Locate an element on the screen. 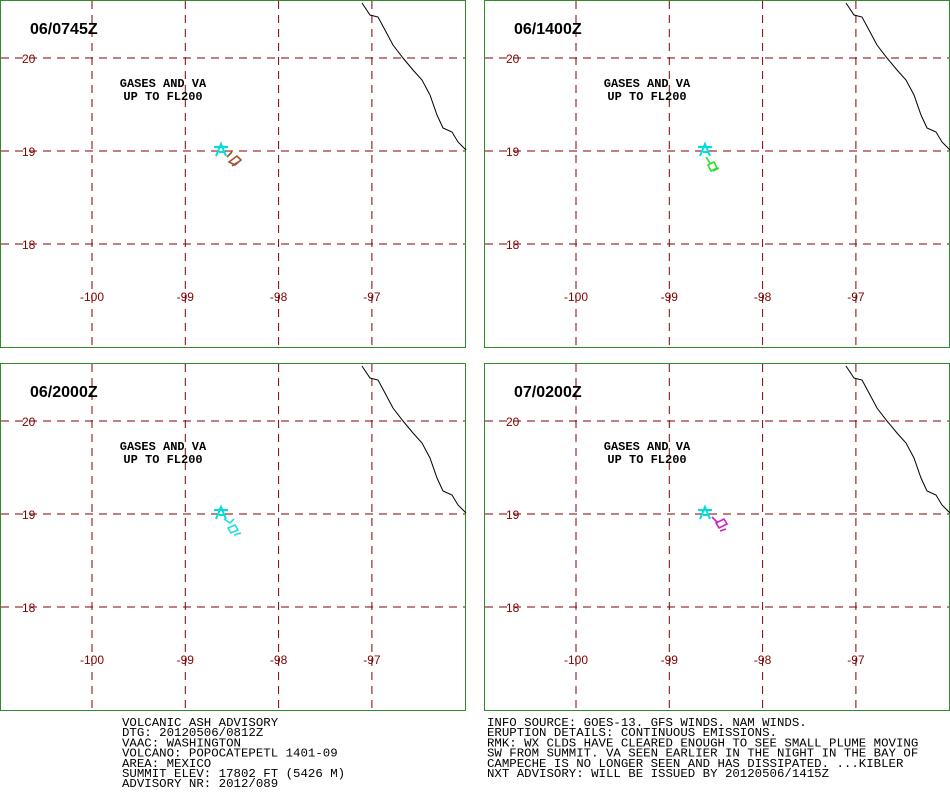 Image resolution: width=950 pixels, height=812 pixels. advisory-text: ADVISORY NR: 2012/089 is located at coordinates (200, 784).